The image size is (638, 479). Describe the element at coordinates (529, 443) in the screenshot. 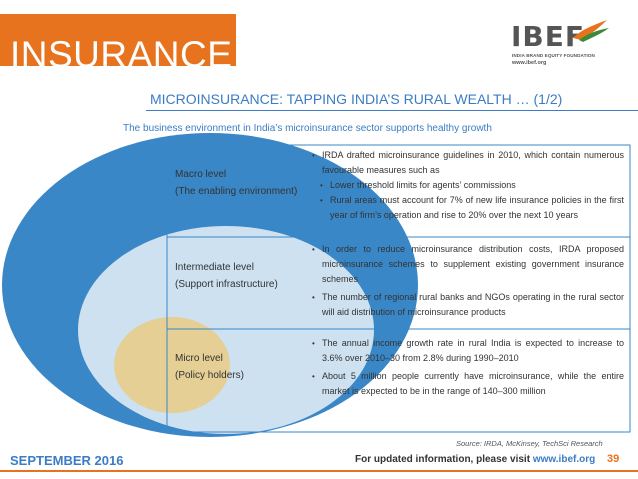

I see `source-note: Source: IRDA, McKinsey, TechSci Research` at that location.